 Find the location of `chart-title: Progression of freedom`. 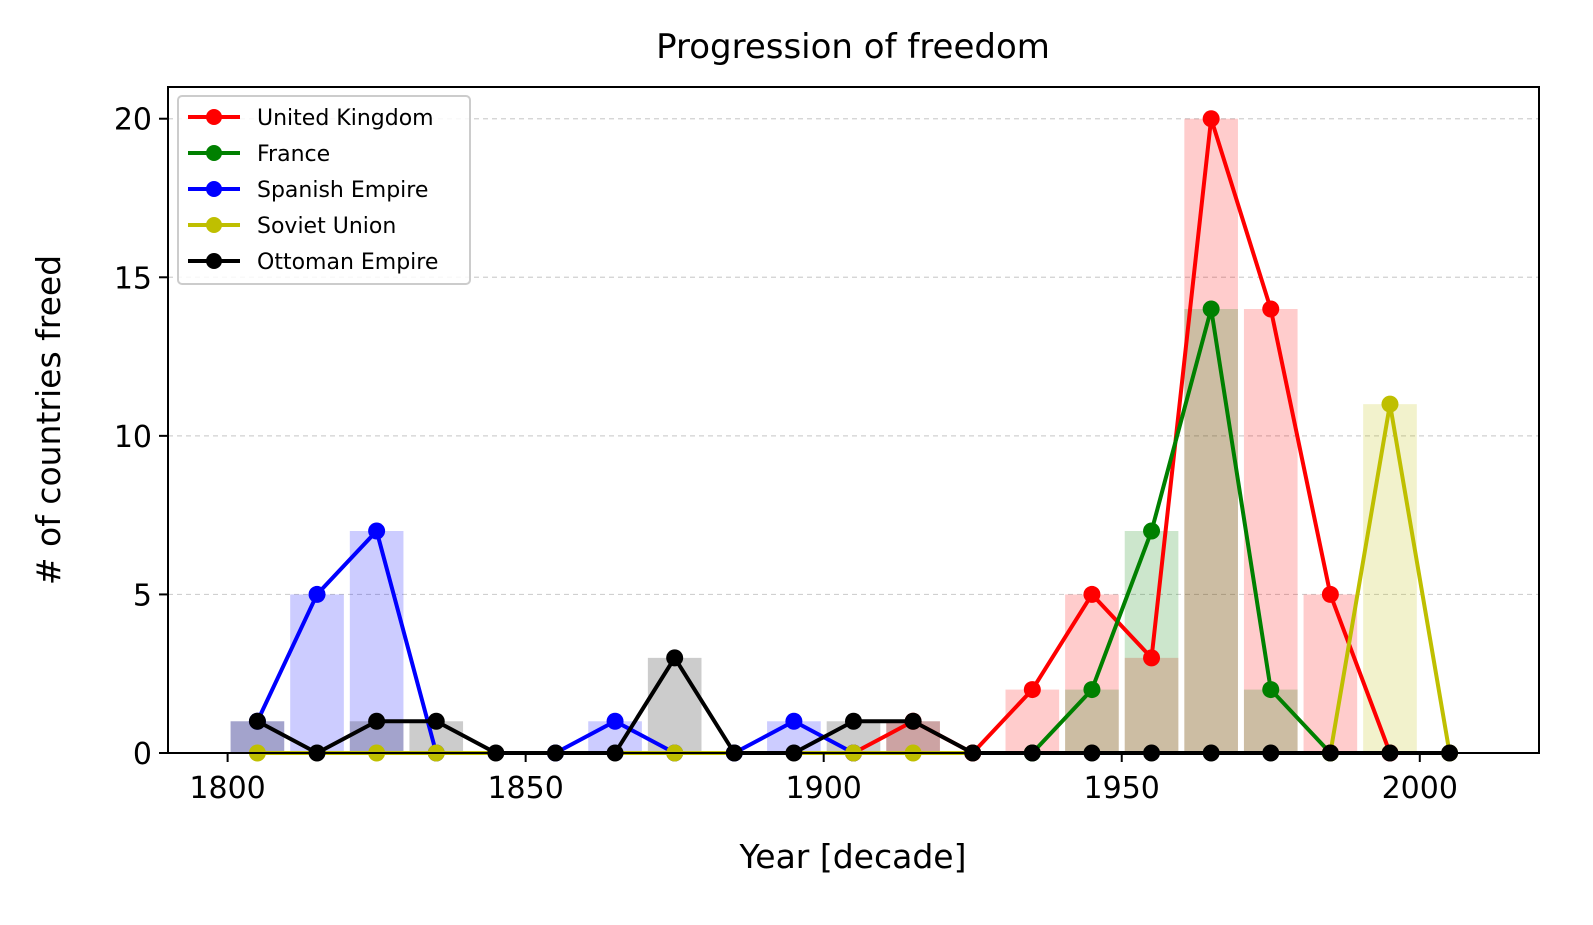

chart-title: Progression of freedom is located at coordinates (853, 47).